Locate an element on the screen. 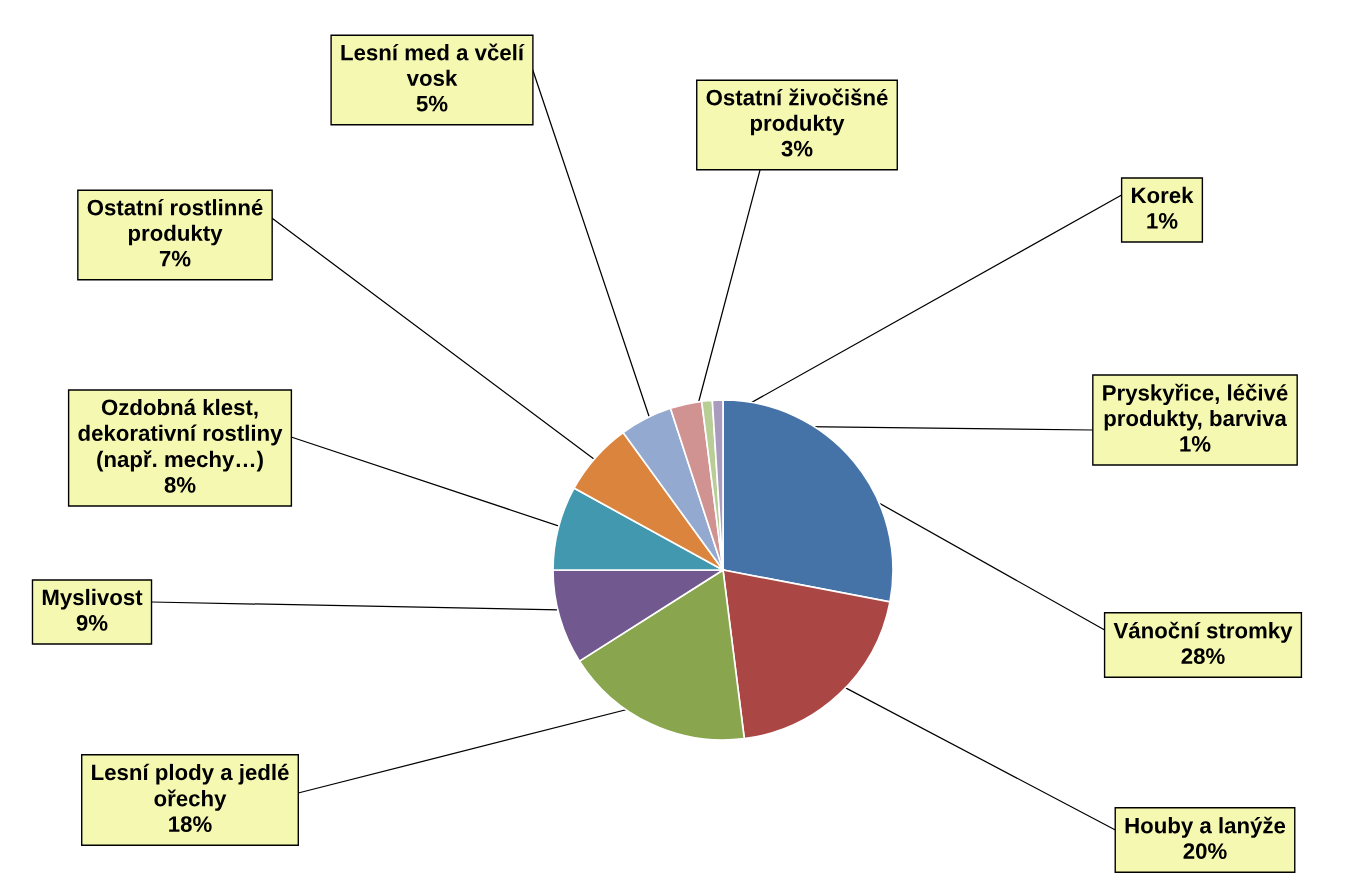 The image size is (1356, 889). data-label: 18% is located at coordinates (190, 824).